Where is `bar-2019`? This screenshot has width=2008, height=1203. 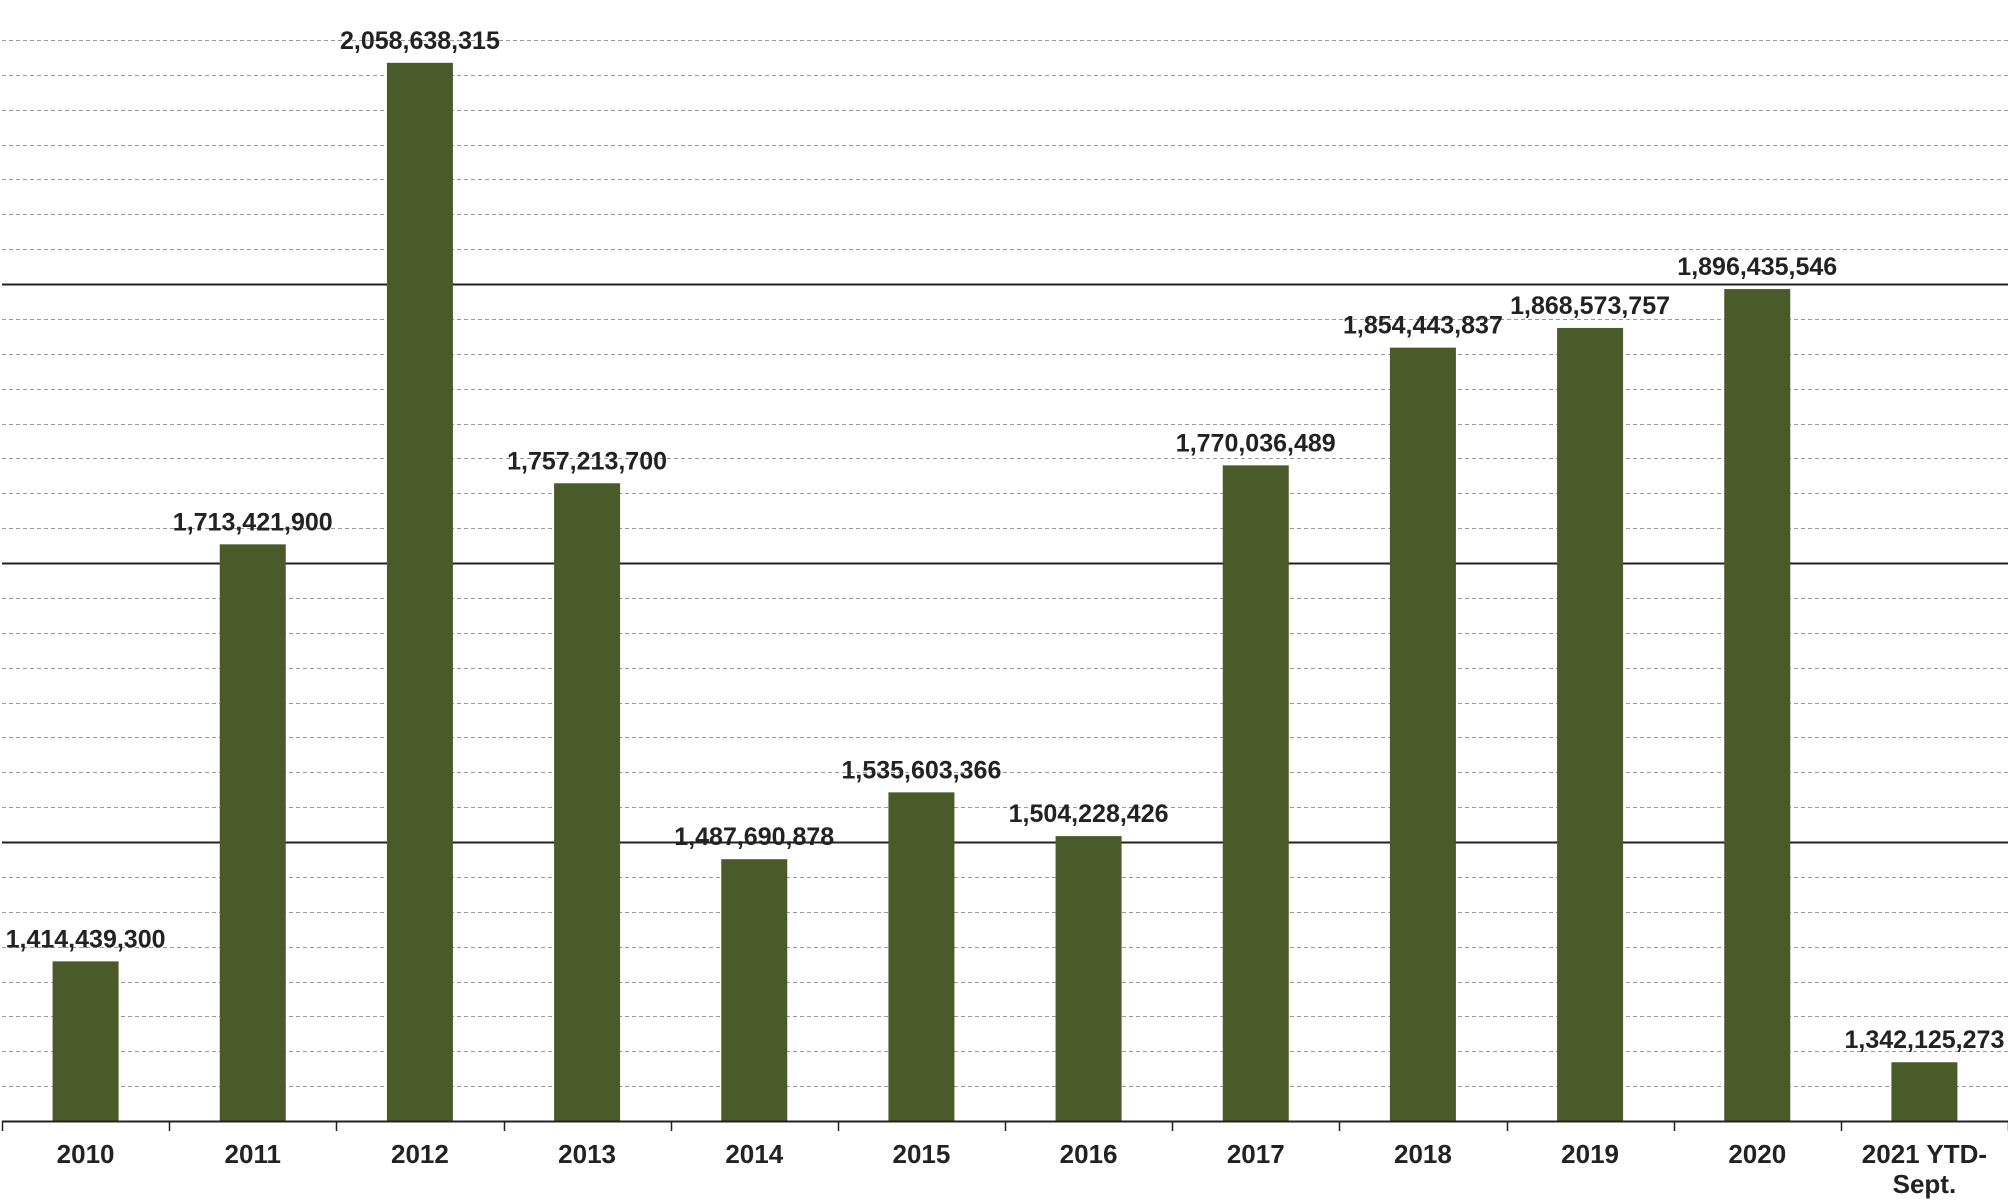 bar-2019 is located at coordinates (1590, 724).